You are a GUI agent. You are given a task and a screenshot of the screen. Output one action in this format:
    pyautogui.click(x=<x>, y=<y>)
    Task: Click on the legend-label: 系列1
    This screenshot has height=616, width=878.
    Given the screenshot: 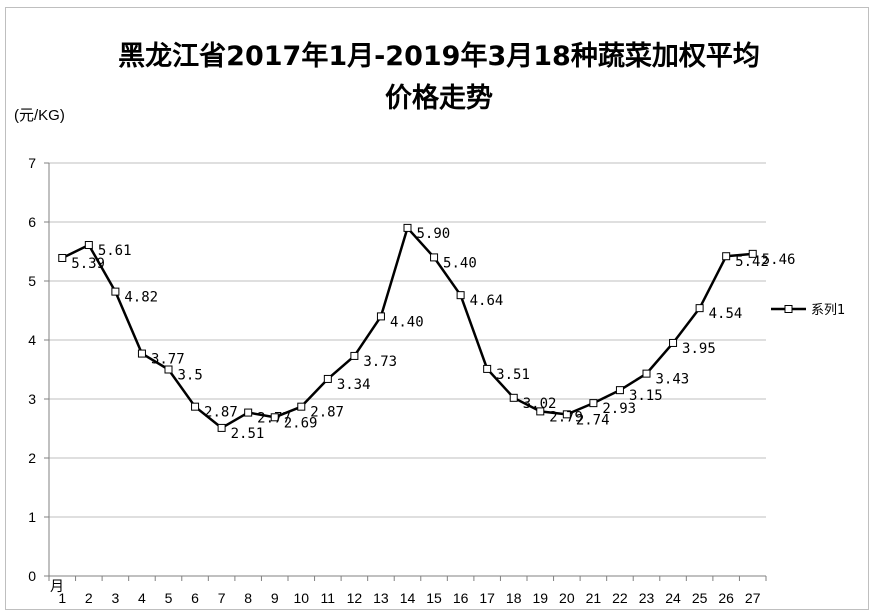 What is the action you would take?
    pyautogui.click(x=828, y=310)
    